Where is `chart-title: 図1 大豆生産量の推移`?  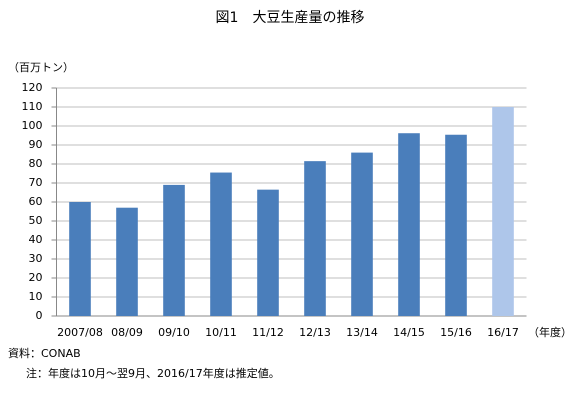 chart-title: 図1 大豆生産量の推移 is located at coordinates (290, 18).